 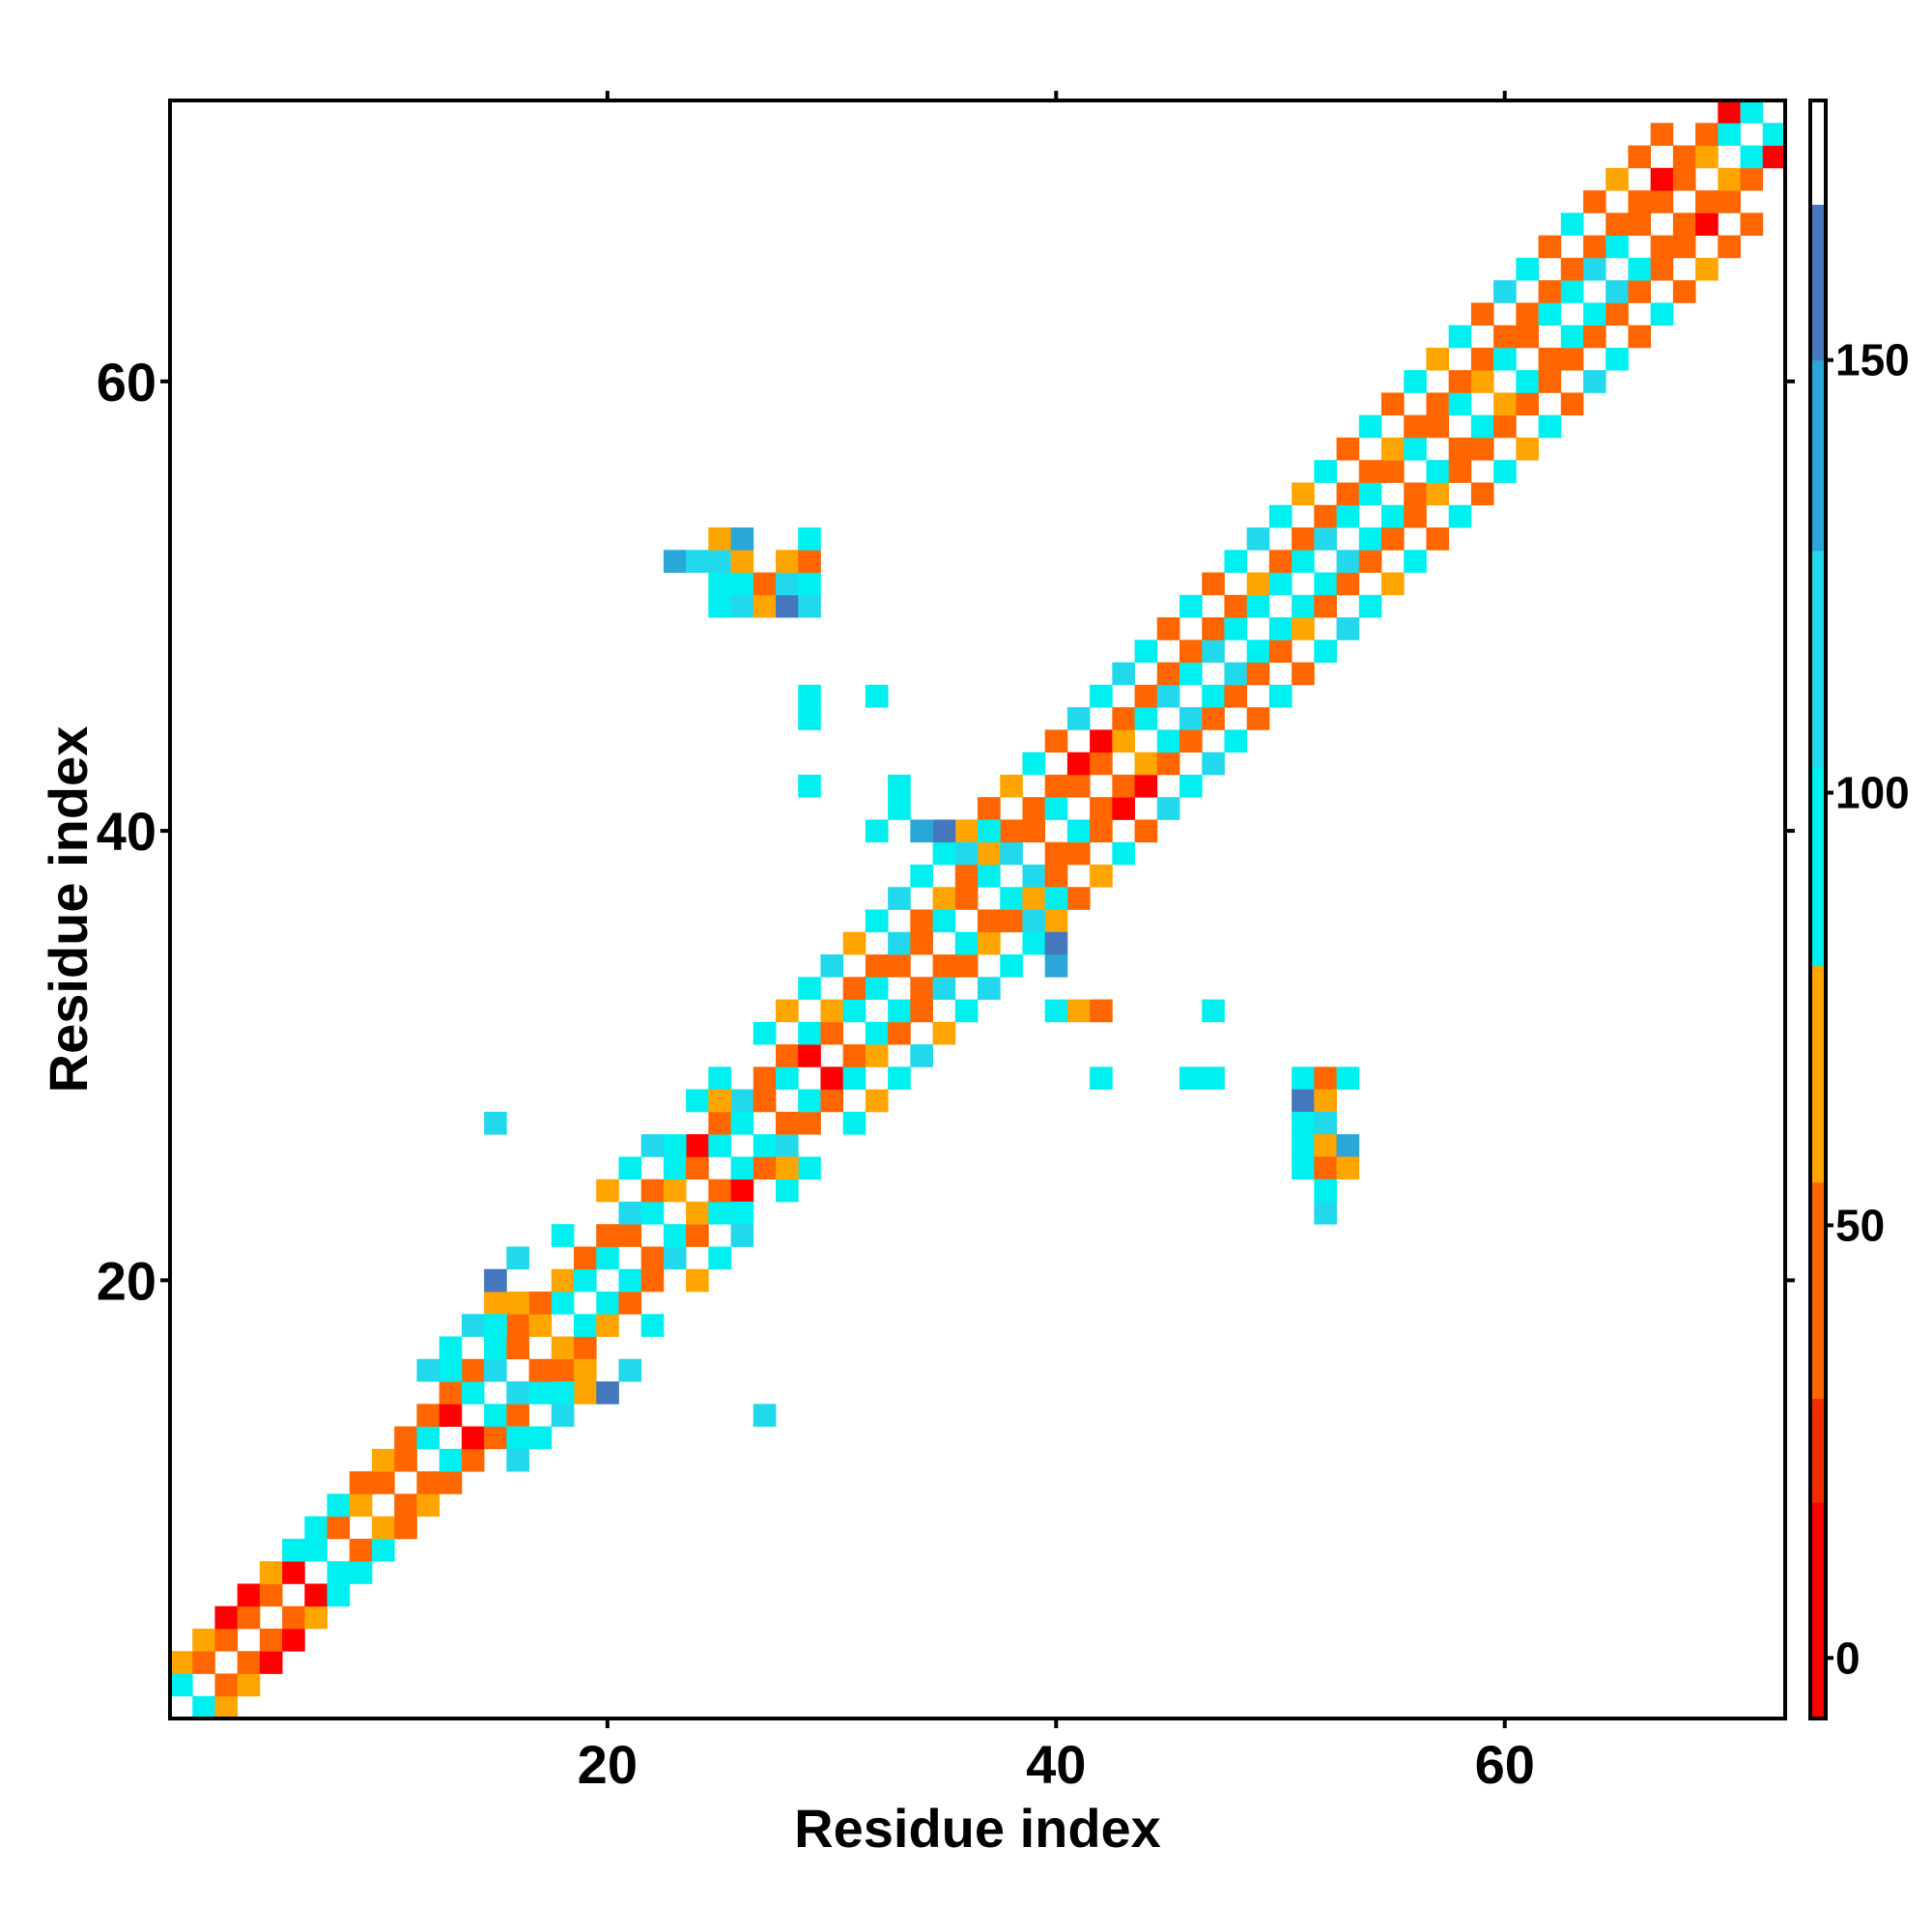 What do you see at coordinates (126, 1280) in the screenshot?
I see `y-tick-label: 20` at bounding box center [126, 1280].